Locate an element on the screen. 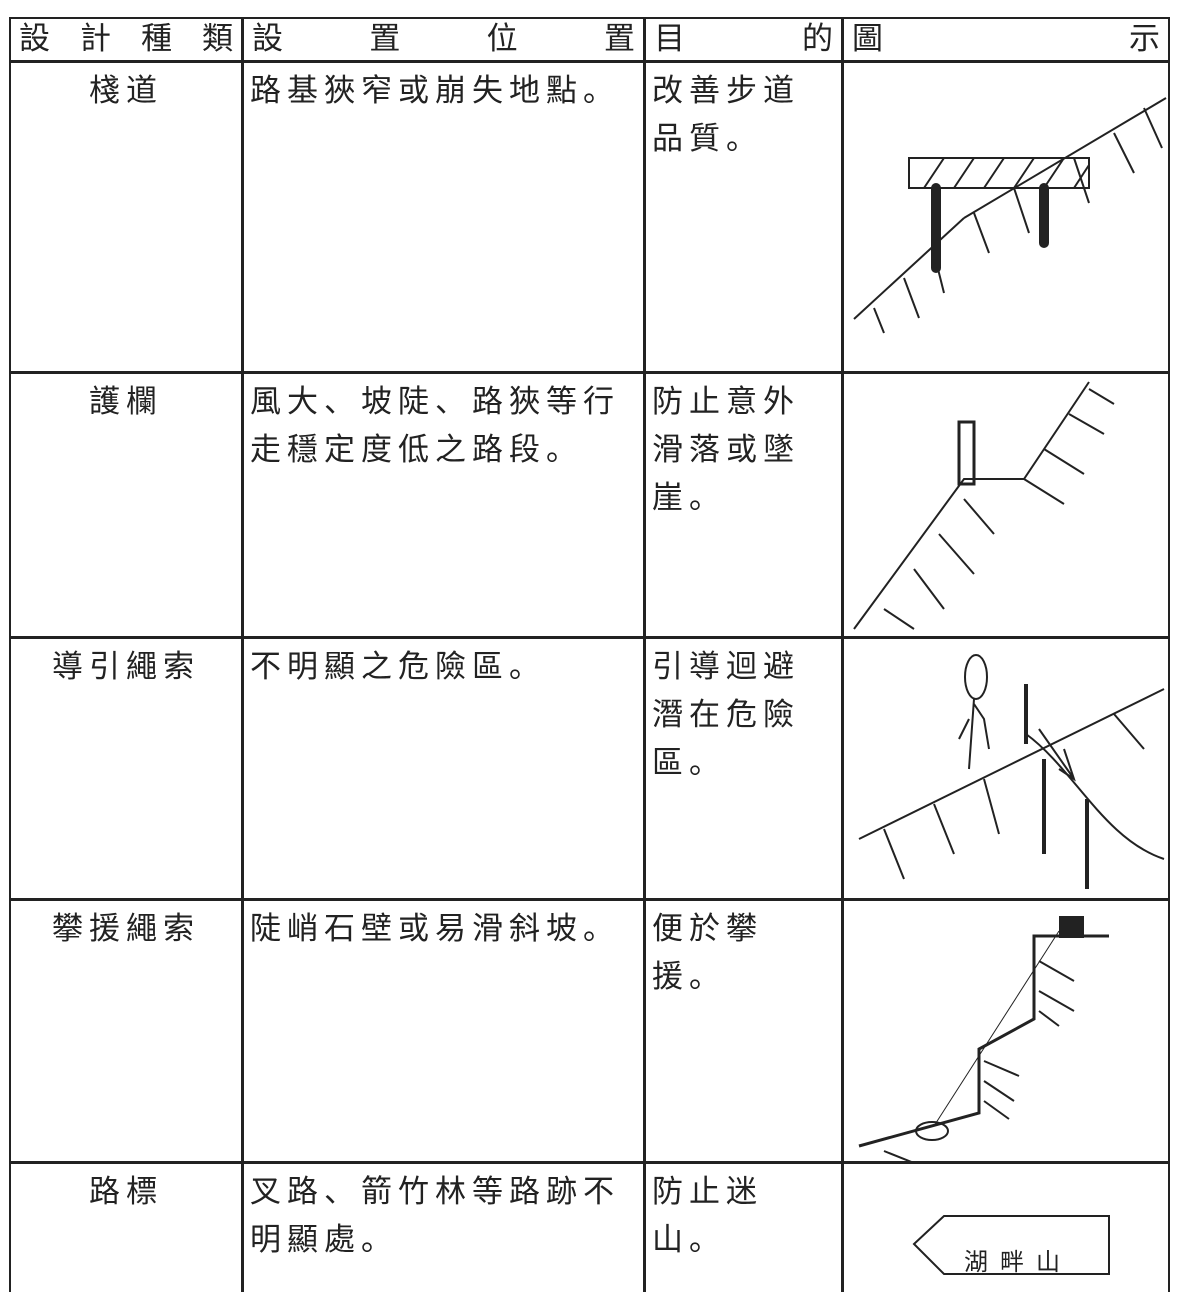 This screenshot has width=1178, height=1292. type-cell: 棧道 is located at coordinates (126, 217).